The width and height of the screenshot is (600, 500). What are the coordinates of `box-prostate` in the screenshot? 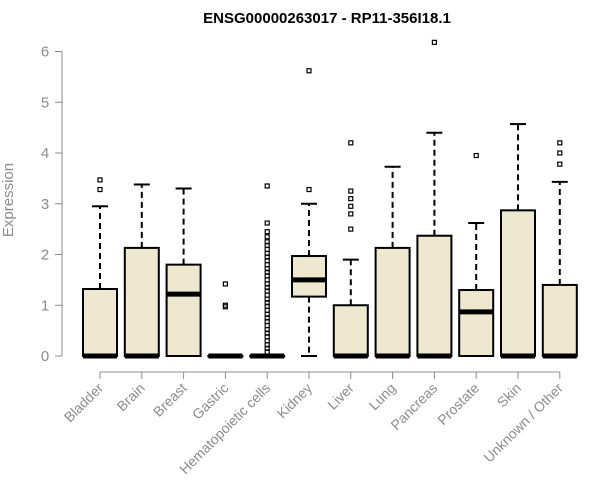 It's located at (476, 254).